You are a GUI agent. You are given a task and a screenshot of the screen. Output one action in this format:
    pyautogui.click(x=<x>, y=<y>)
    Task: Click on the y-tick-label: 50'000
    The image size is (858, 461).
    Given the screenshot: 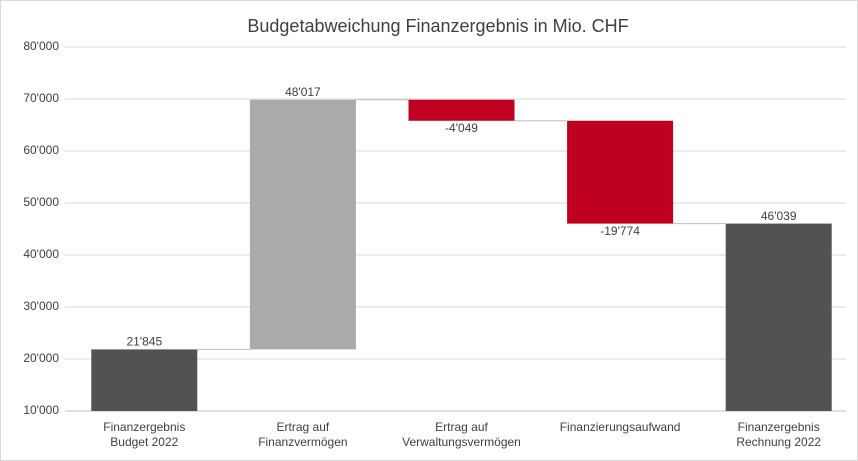 What is the action you would take?
    pyautogui.click(x=41, y=202)
    